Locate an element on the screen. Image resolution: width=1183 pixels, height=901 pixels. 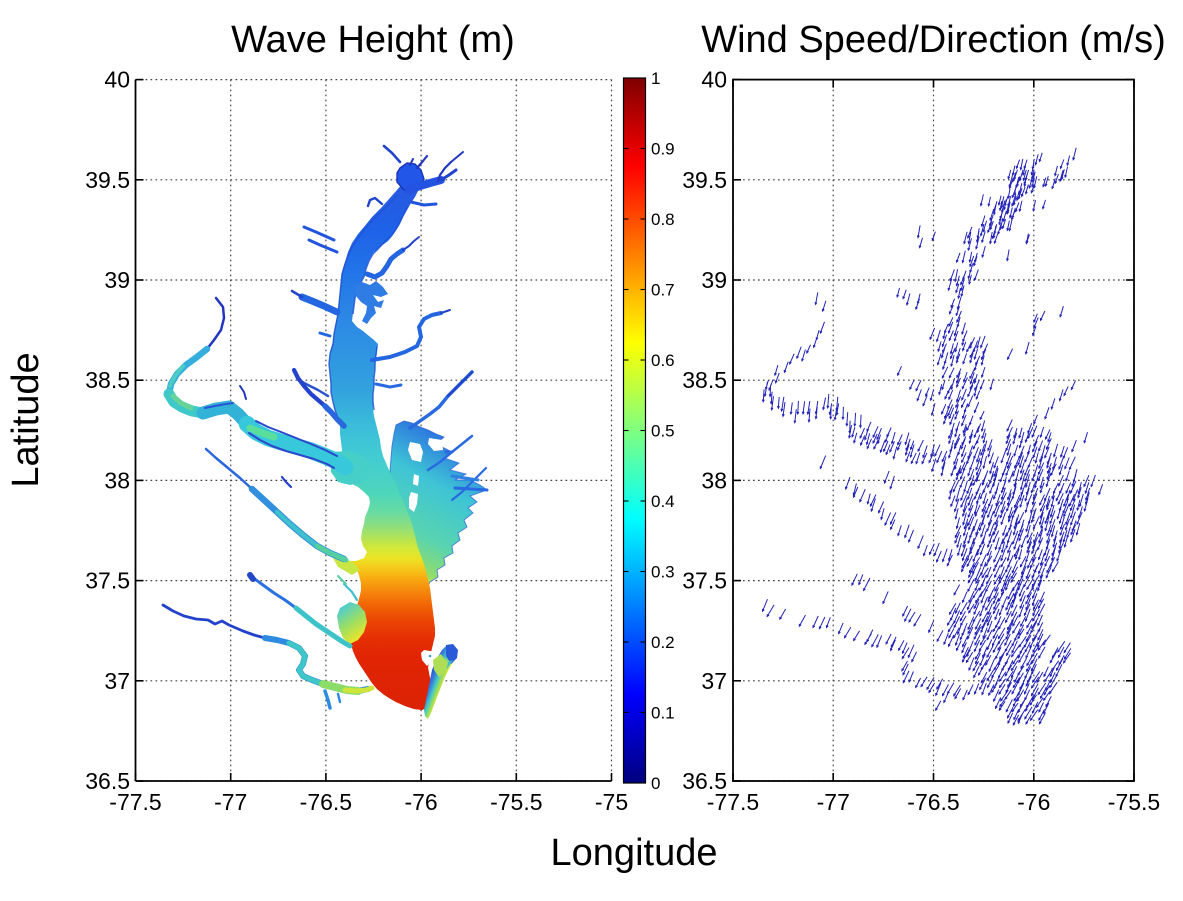
svg-text: -75 is located at coordinates (611, 802).